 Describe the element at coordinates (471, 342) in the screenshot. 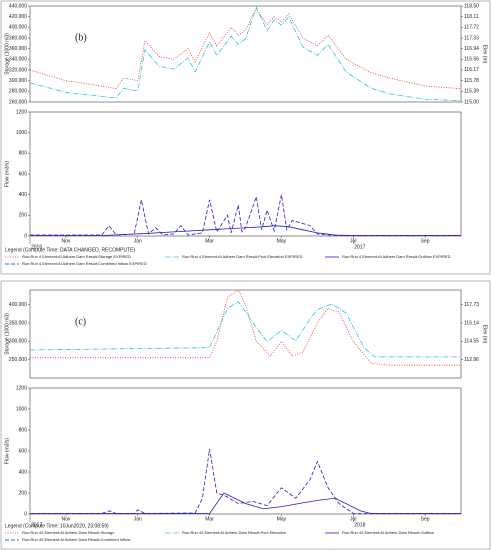

I see `y2-tick-label: 114.55` at that location.